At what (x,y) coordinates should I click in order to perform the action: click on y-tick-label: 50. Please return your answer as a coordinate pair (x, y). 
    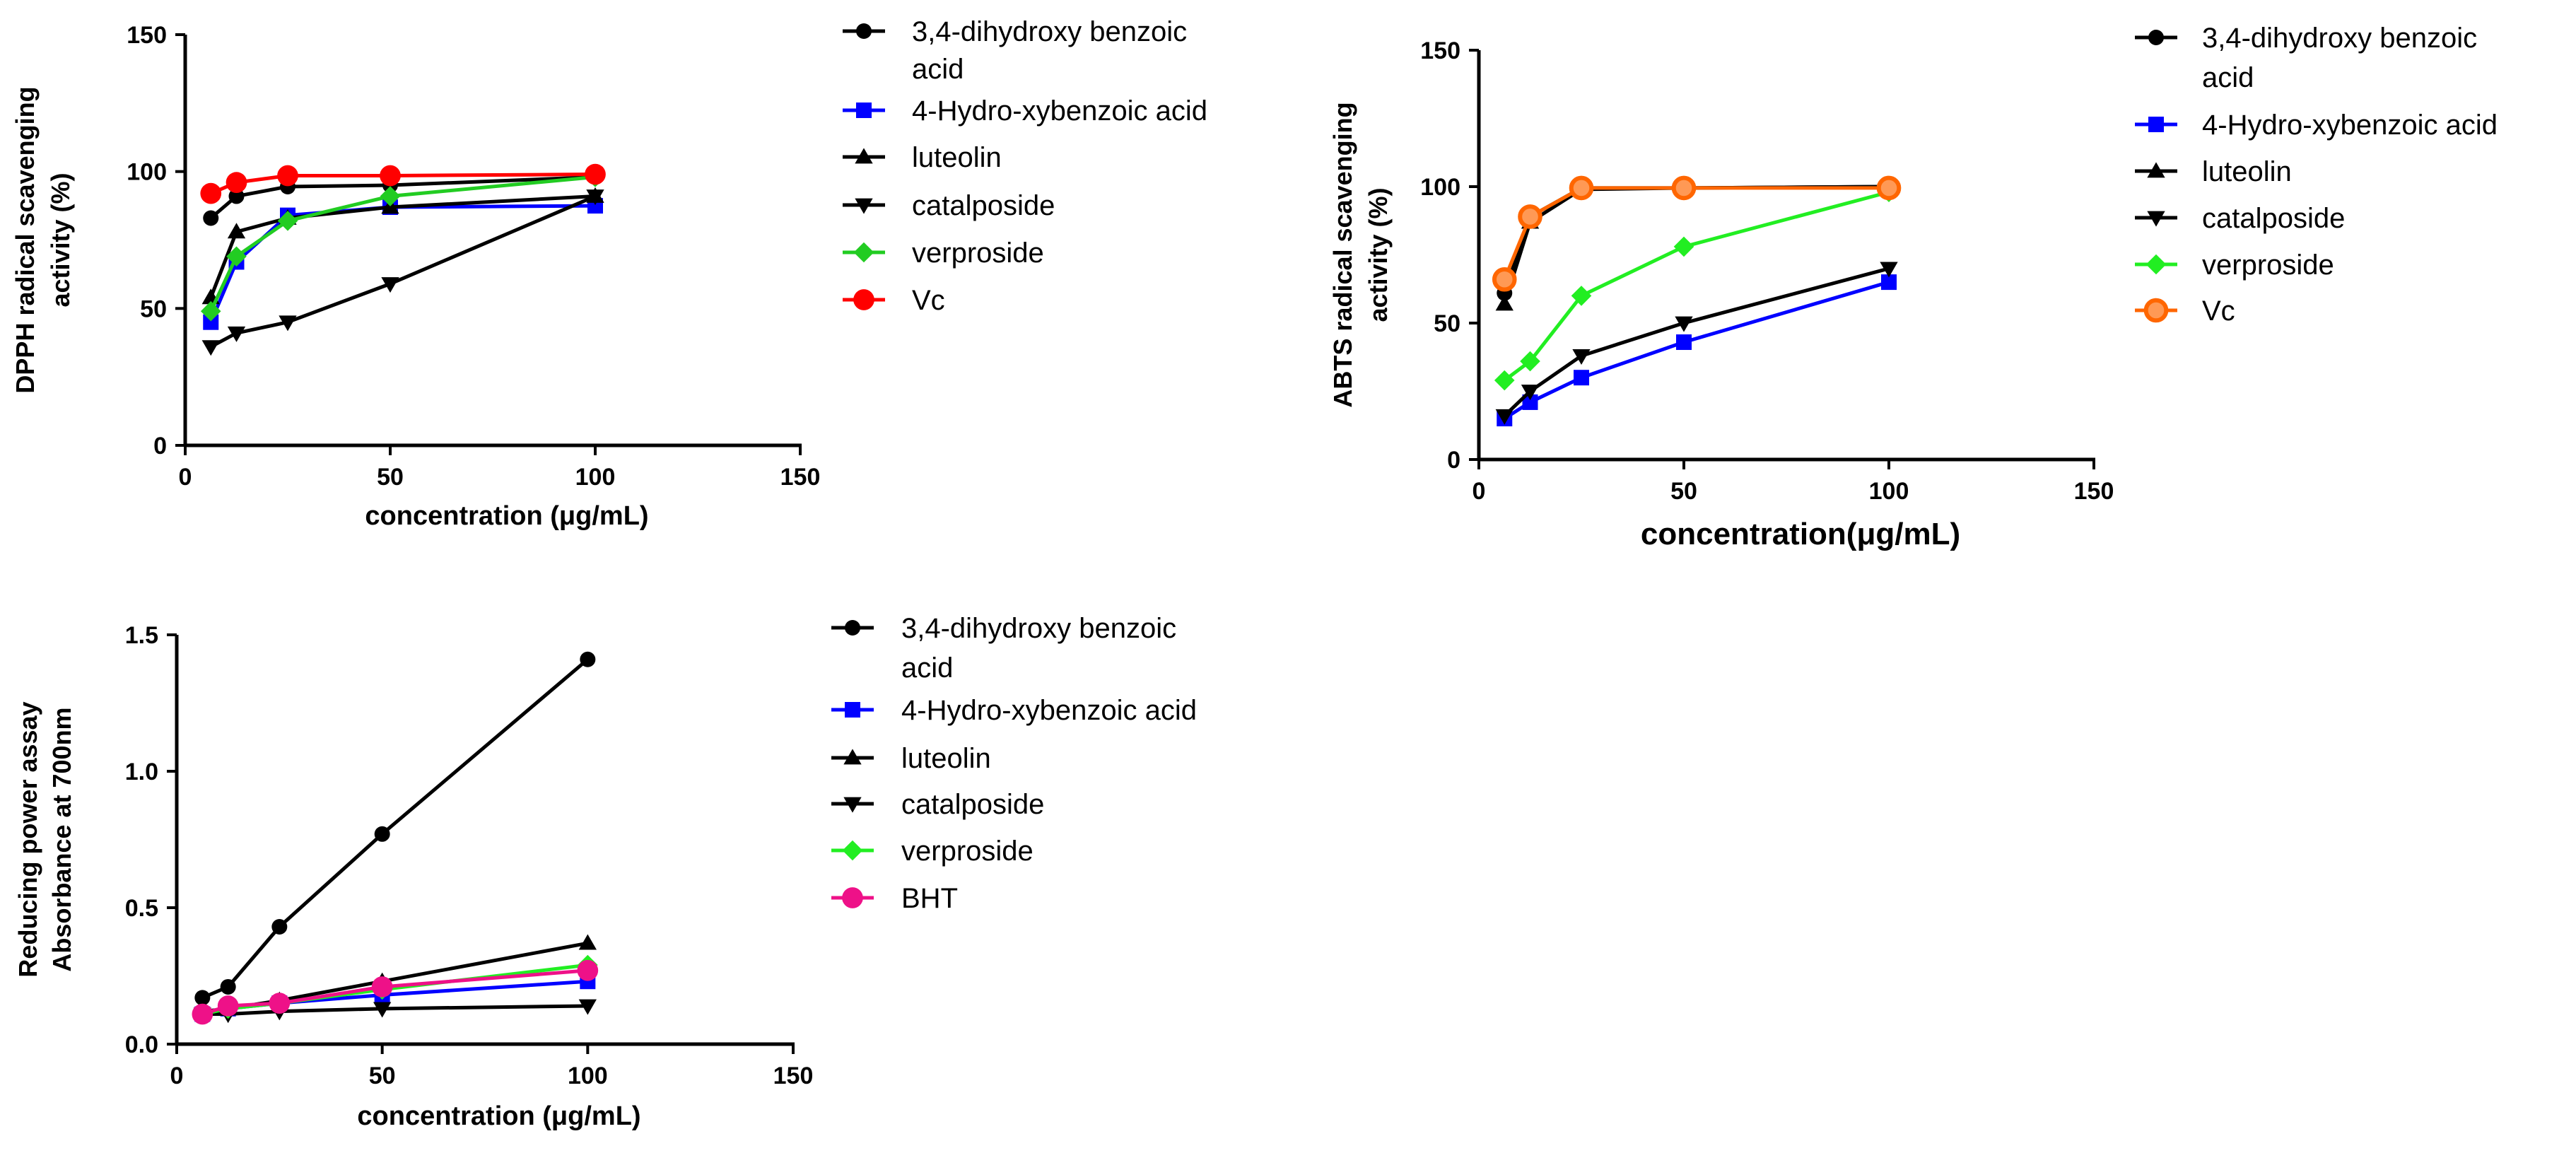
    Looking at the image, I should click on (154, 308).